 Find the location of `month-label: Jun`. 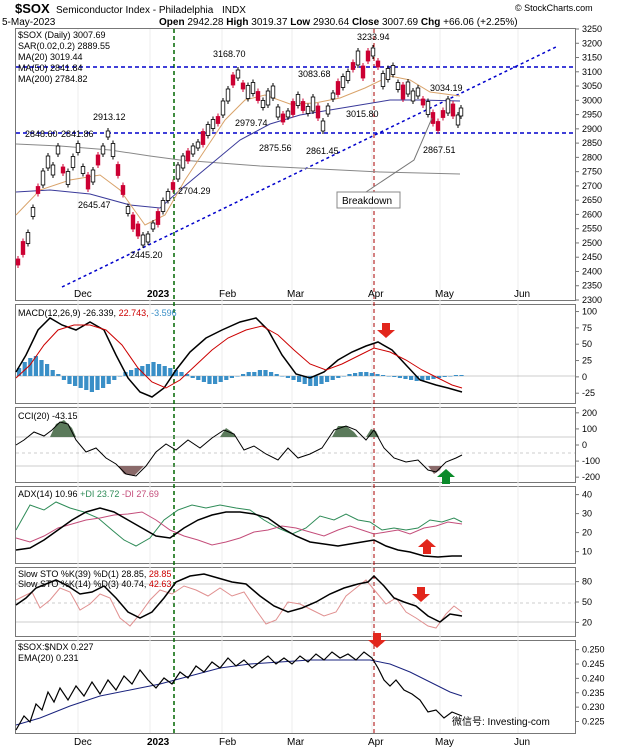

month-label: Jun is located at coordinates (522, 294).